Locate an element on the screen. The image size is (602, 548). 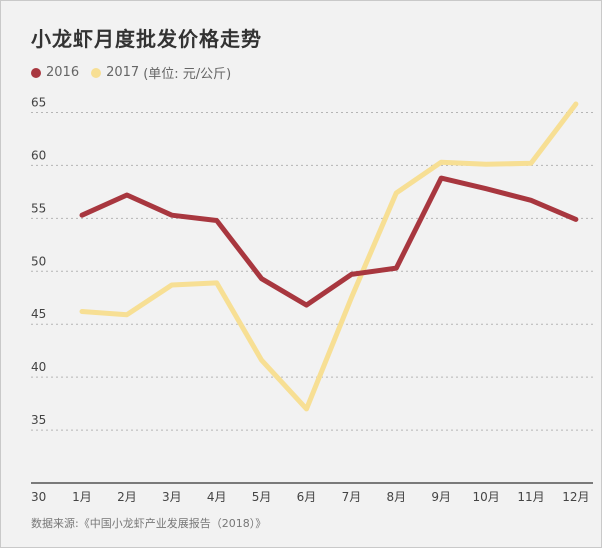
x-tick-label-8: 8月 is located at coordinates (396, 497).